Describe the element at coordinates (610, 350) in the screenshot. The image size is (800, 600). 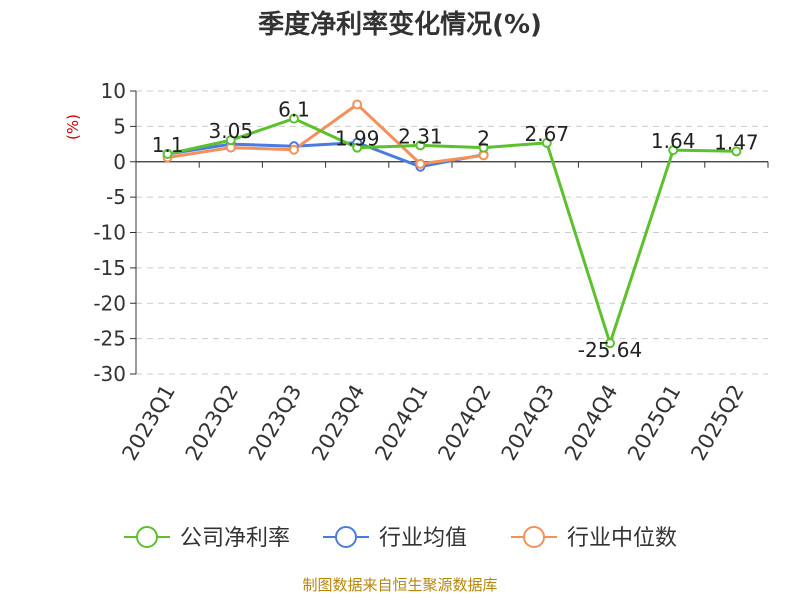
I see `data-label: -25.64` at that location.